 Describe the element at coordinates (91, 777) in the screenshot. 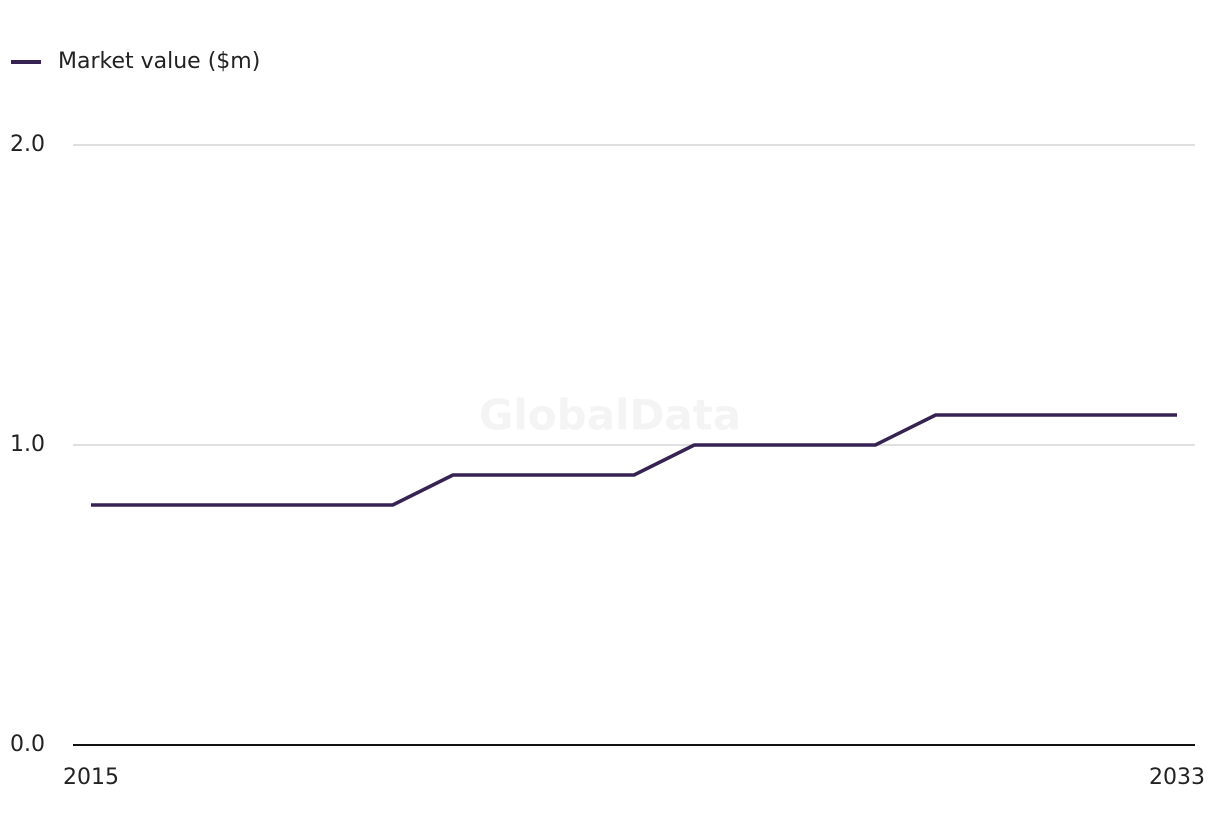

I see `x-tick-label: 2015` at that location.